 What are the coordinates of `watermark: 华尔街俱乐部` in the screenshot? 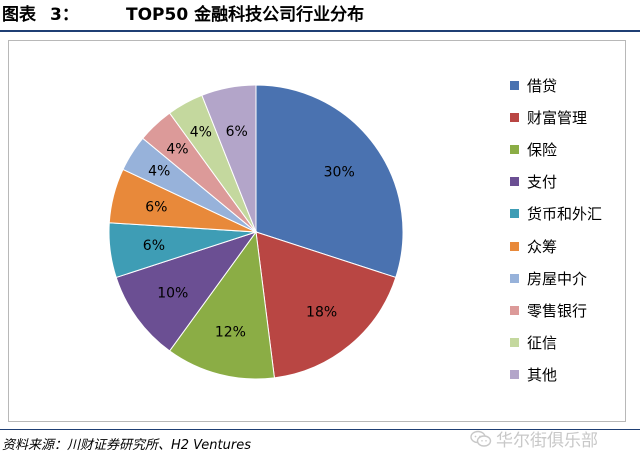 It's located at (534, 438).